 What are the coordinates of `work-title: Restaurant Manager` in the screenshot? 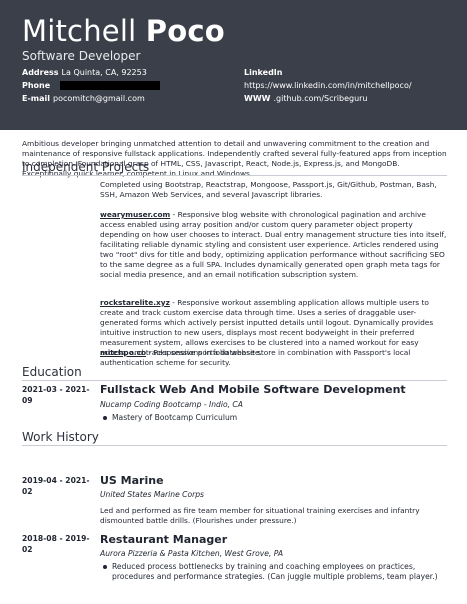 It's located at (164, 539).